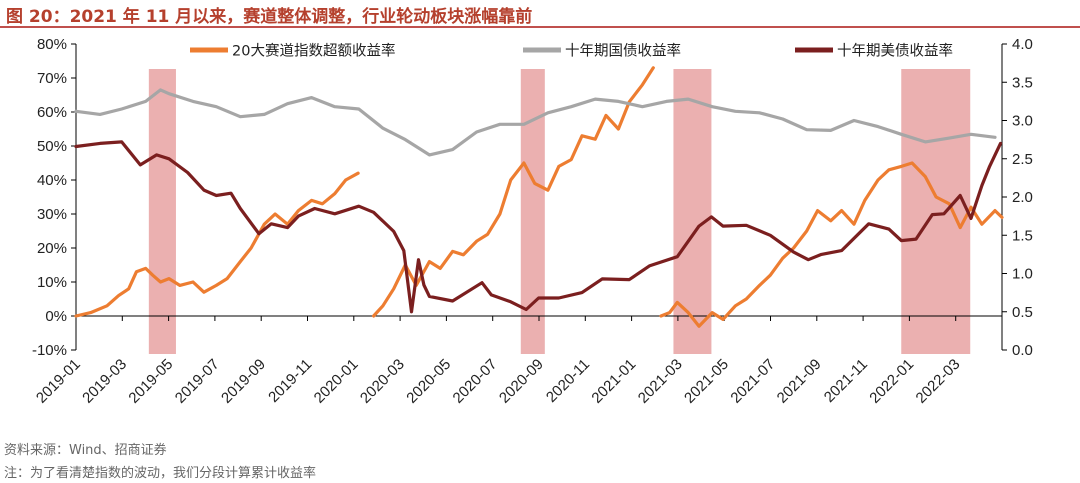 This screenshot has width=1080, height=483. What do you see at coordinates (428, 381) in the screenshot?
I see `x-tick-label: 2020-05` at bounding box center [428, 381].